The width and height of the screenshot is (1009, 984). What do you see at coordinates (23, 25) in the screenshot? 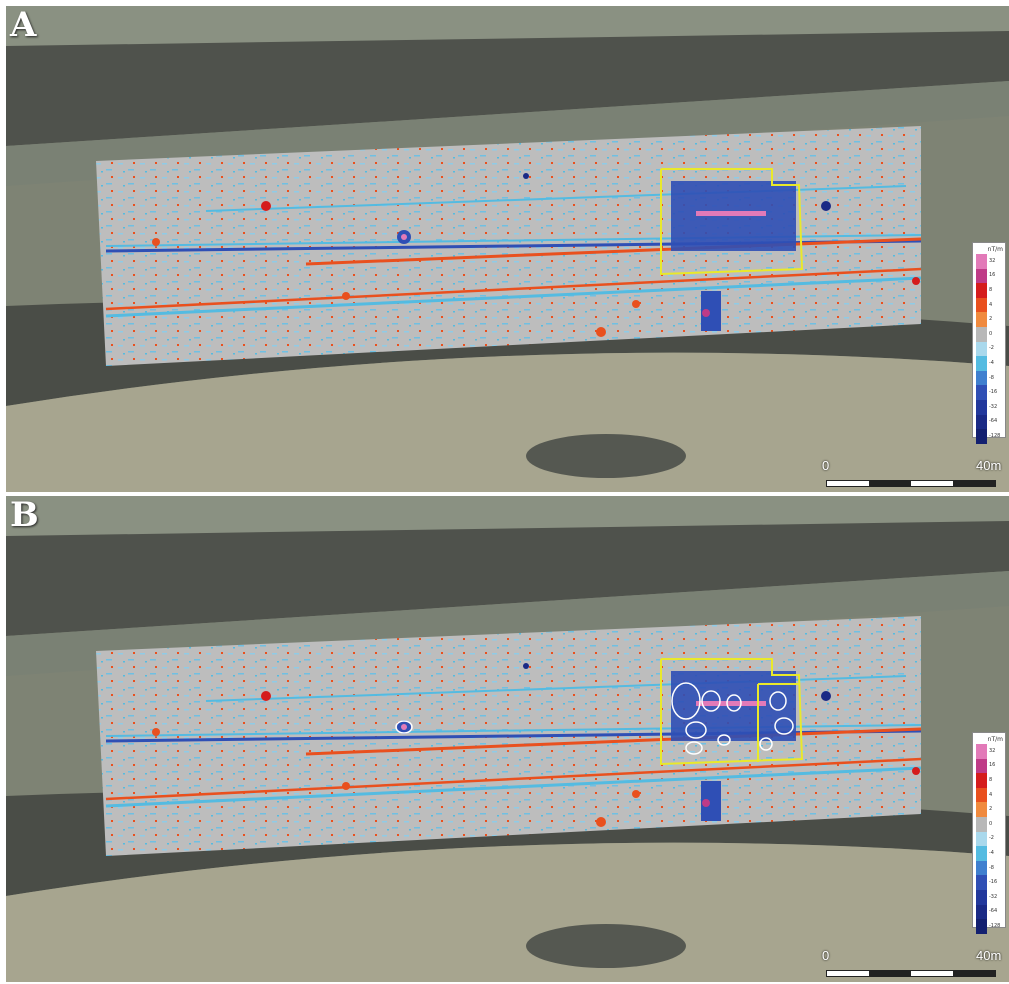
I see `panel-label: A` at bounding box center [23, 25].